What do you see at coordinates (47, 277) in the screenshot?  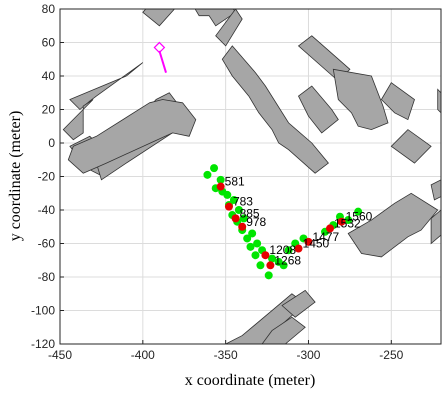 I see `y-tick-label: -80` at bounding box center [47, 277].